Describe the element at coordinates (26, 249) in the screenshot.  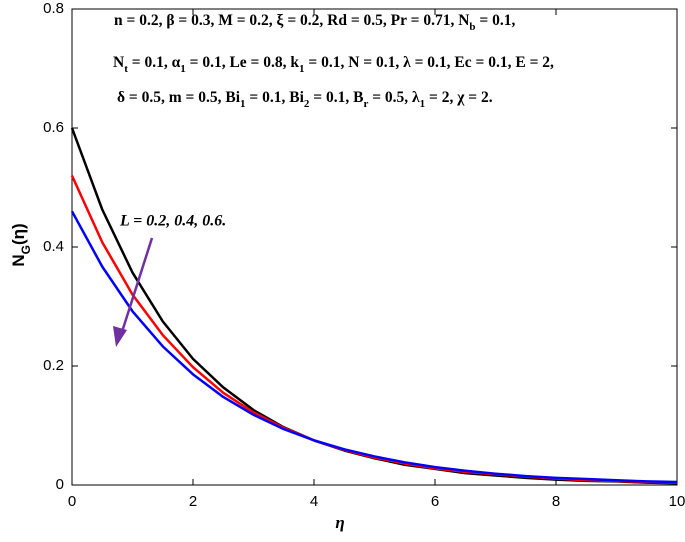
I see `y-axis-label-part: G` at that location.